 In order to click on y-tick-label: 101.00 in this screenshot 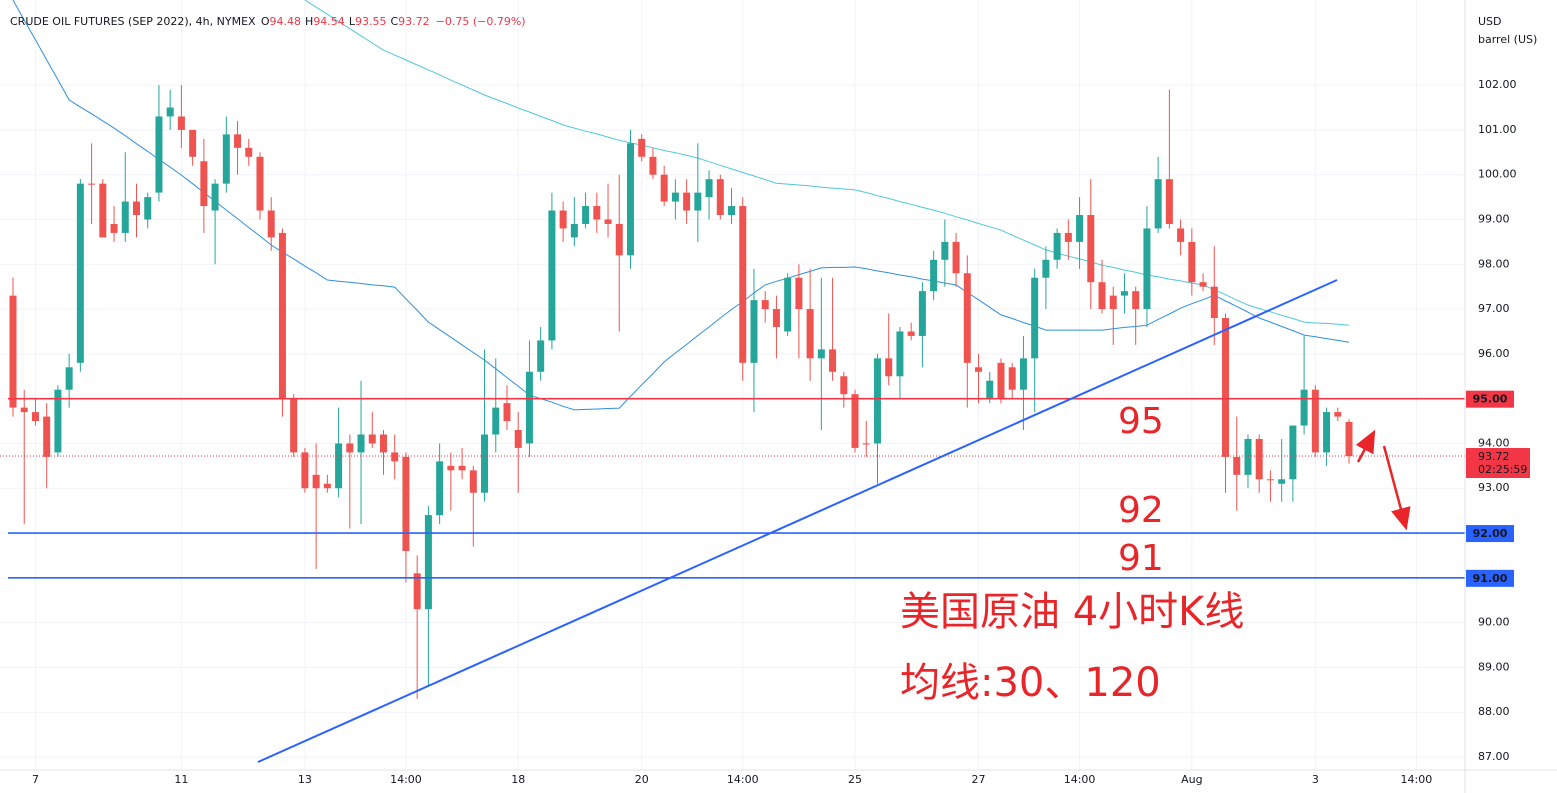, I will do `click(1497, 129)`.